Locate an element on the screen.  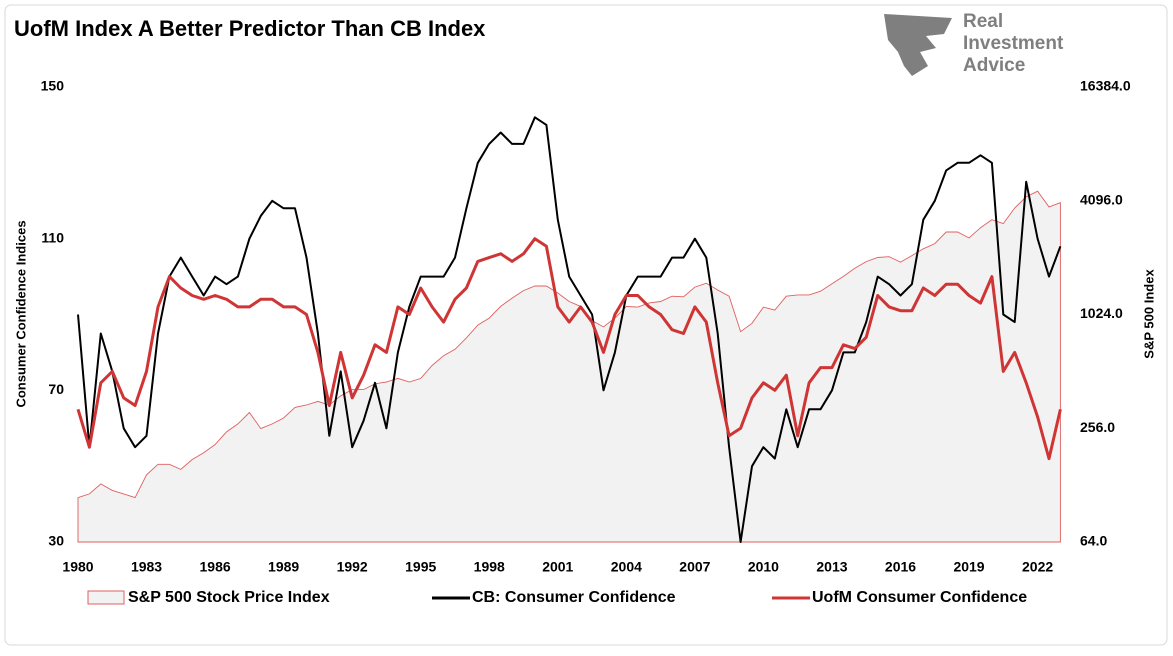
y-tick-label: 110 is located at coordinates (52, 237).